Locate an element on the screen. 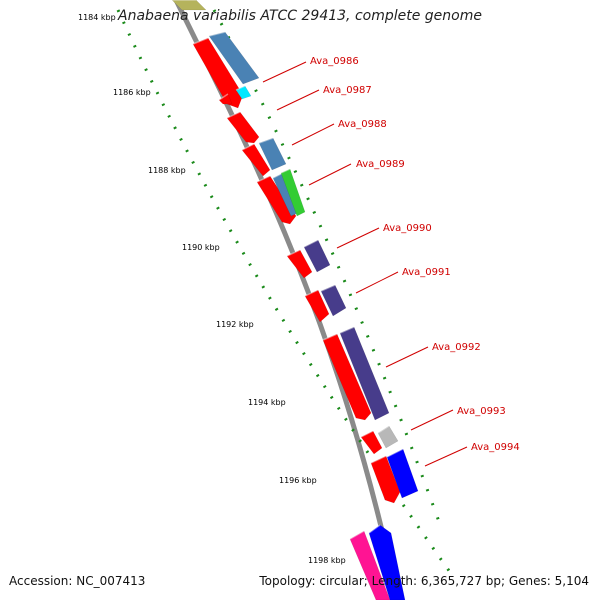 The width and height of the screenshot is (600, 600). gene-feature-green is located at coordinates (293, 192).